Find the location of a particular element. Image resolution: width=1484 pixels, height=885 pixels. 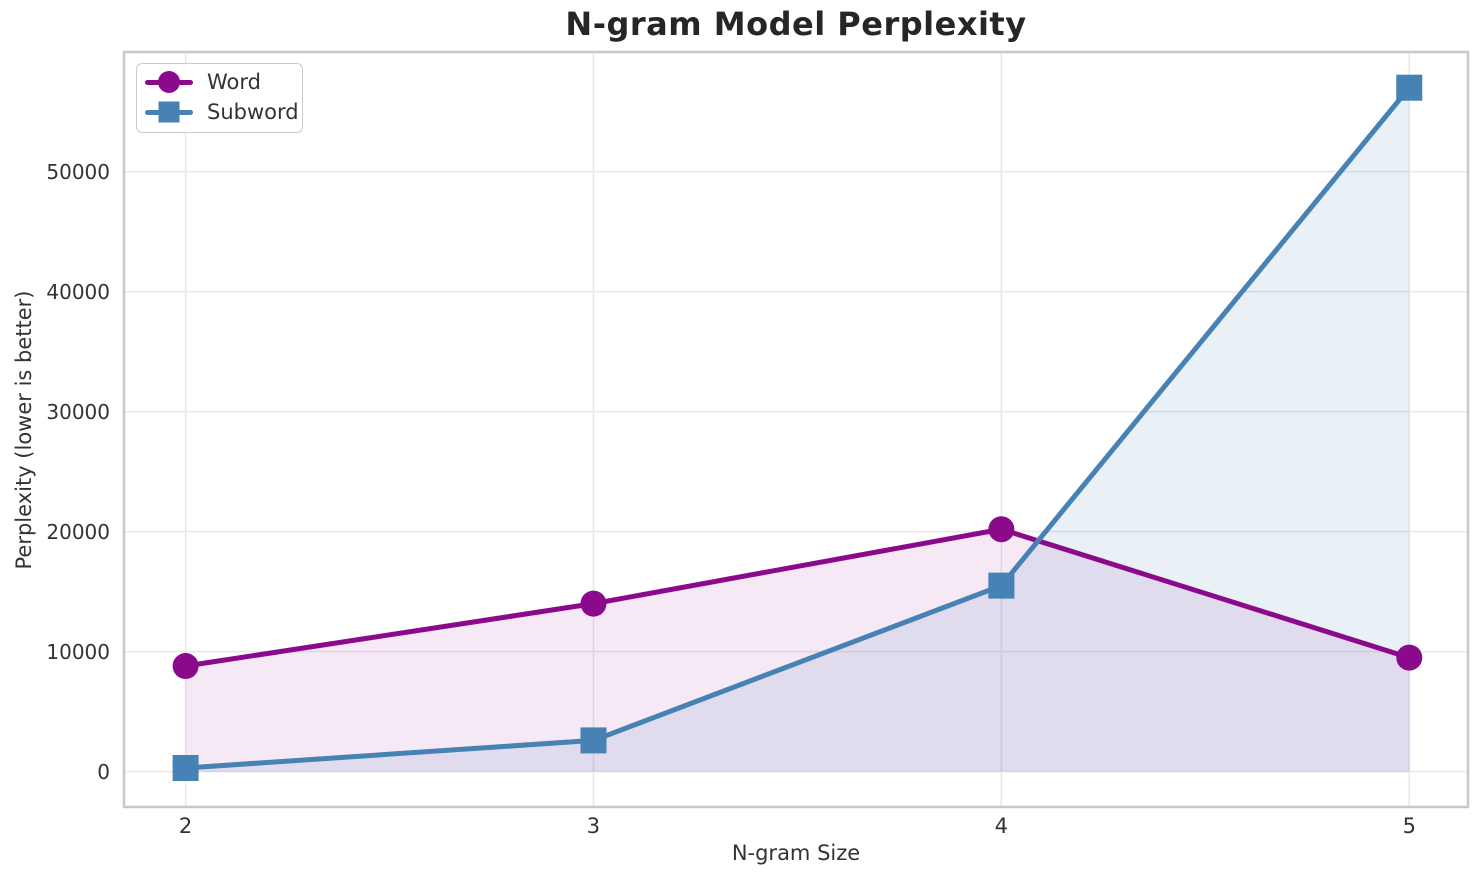

legend-item-subword: Subword is located at coordinates (223, 112).